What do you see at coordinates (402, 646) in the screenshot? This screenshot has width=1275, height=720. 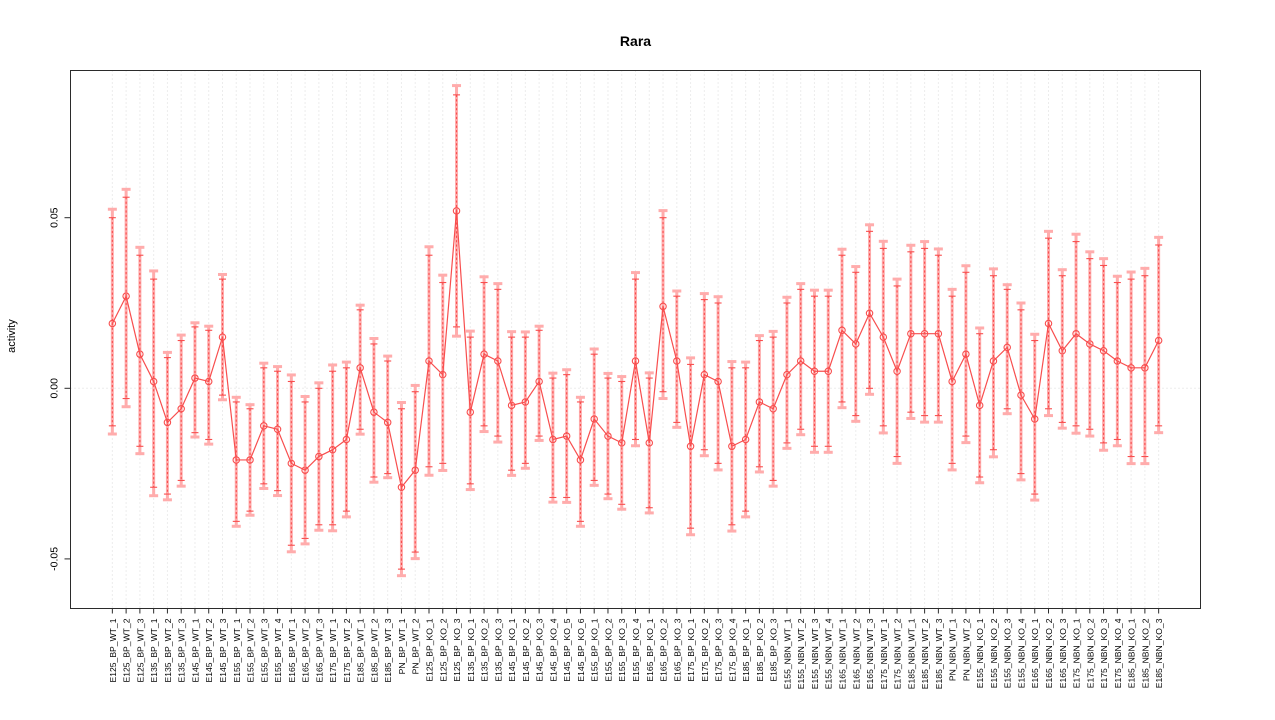 I see `x-tick-label: PN_BP_WT_1` at bounding box center [402, 646].